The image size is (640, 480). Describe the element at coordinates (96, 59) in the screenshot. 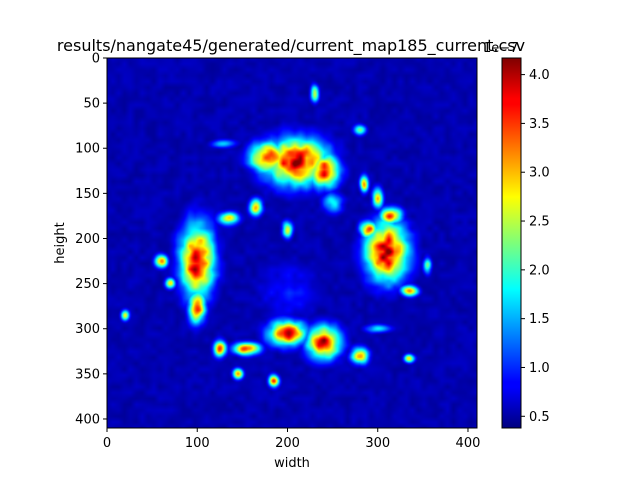

I see `y-tick-label: 0` at that location.